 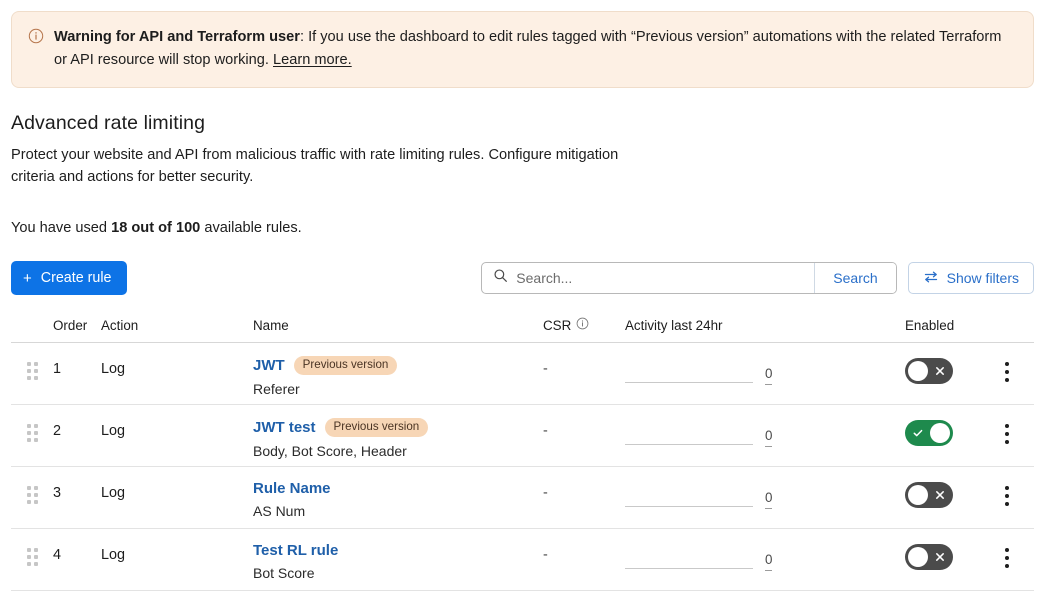 What do you see at coordinates (398, 493) in the screenshot?
I see `row-name-cell: Rule Name AS Num` at bounding box center [398, 493].